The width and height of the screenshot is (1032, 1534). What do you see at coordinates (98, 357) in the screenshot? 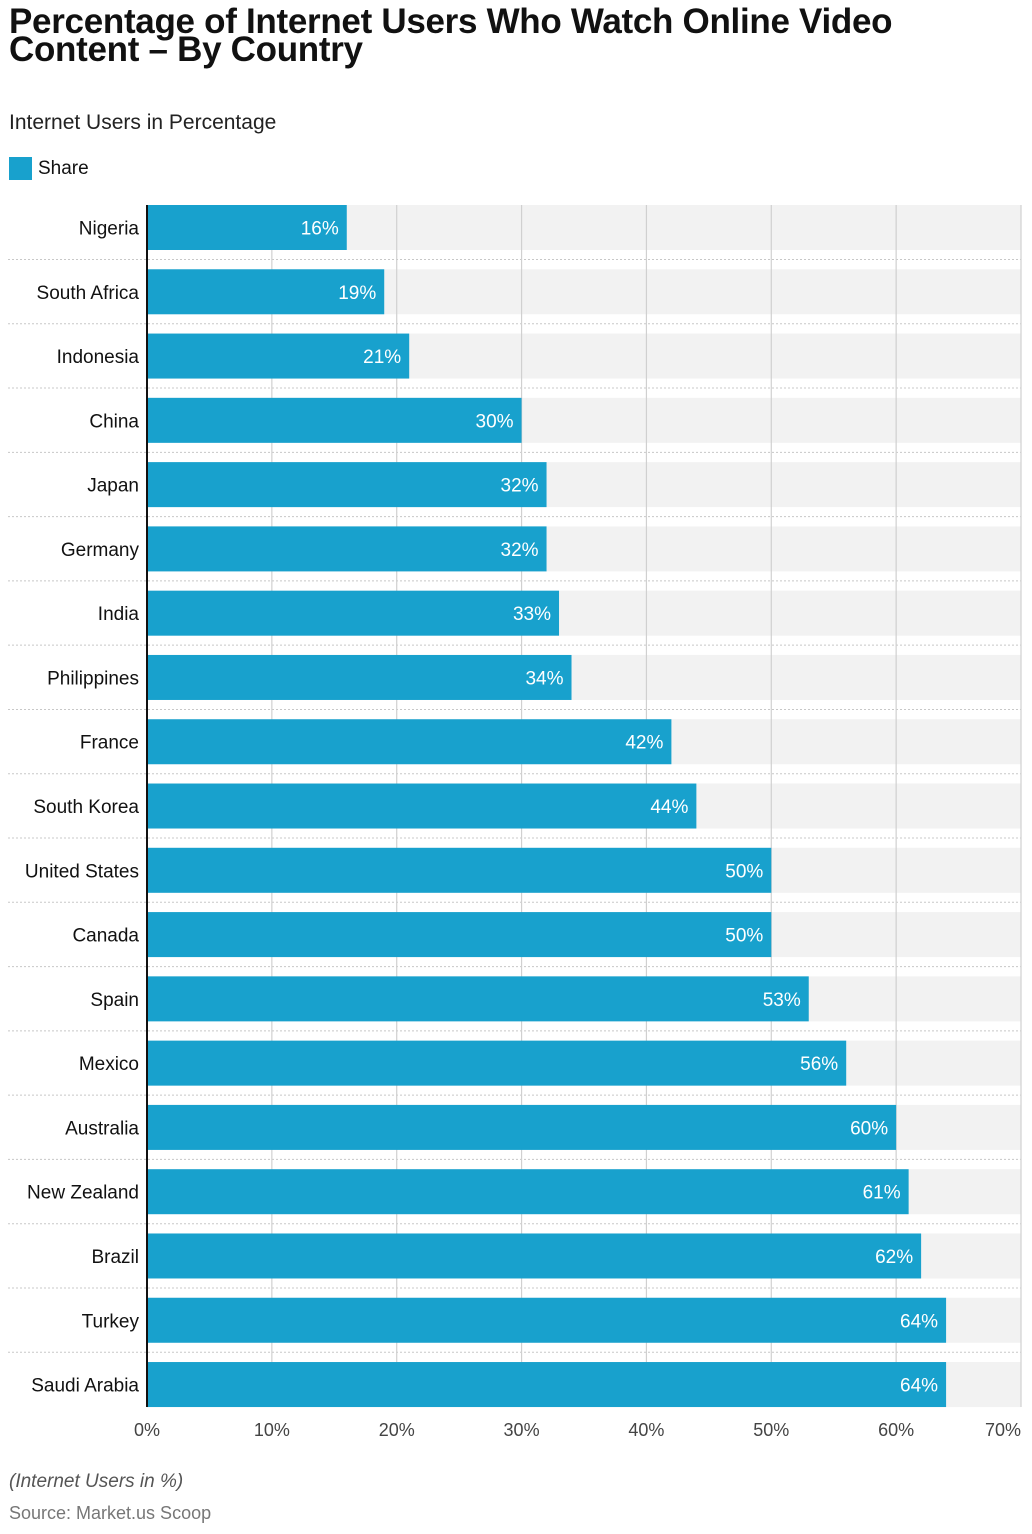
I see `category-label: Indonesia` at bounding box center [98, 357].